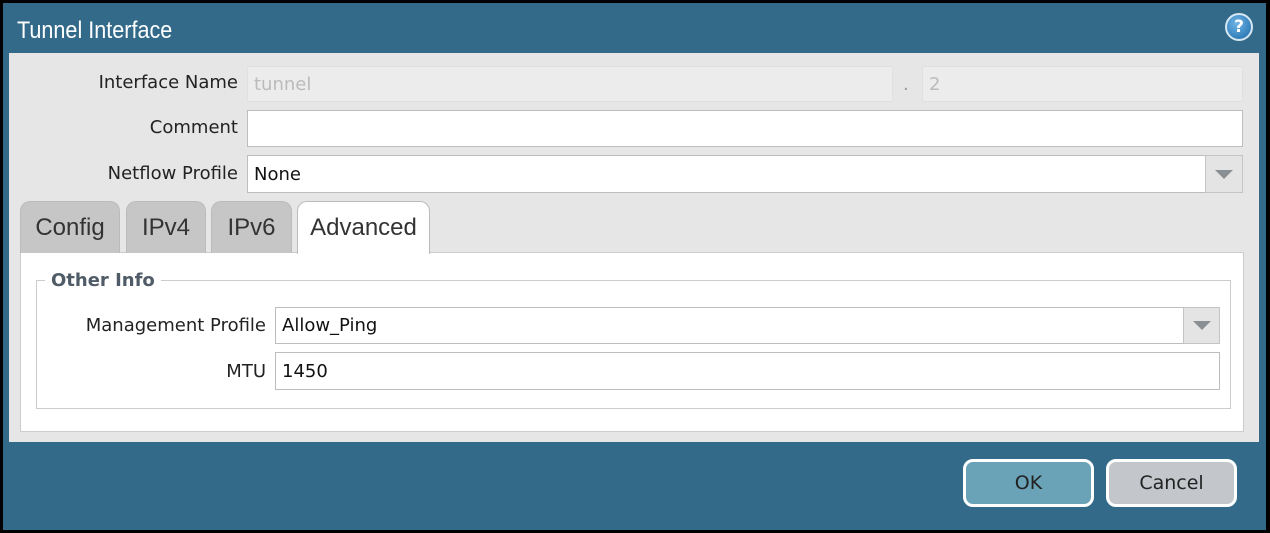  I want to click on tab-ipv6: IPv6, so click(251, 227).